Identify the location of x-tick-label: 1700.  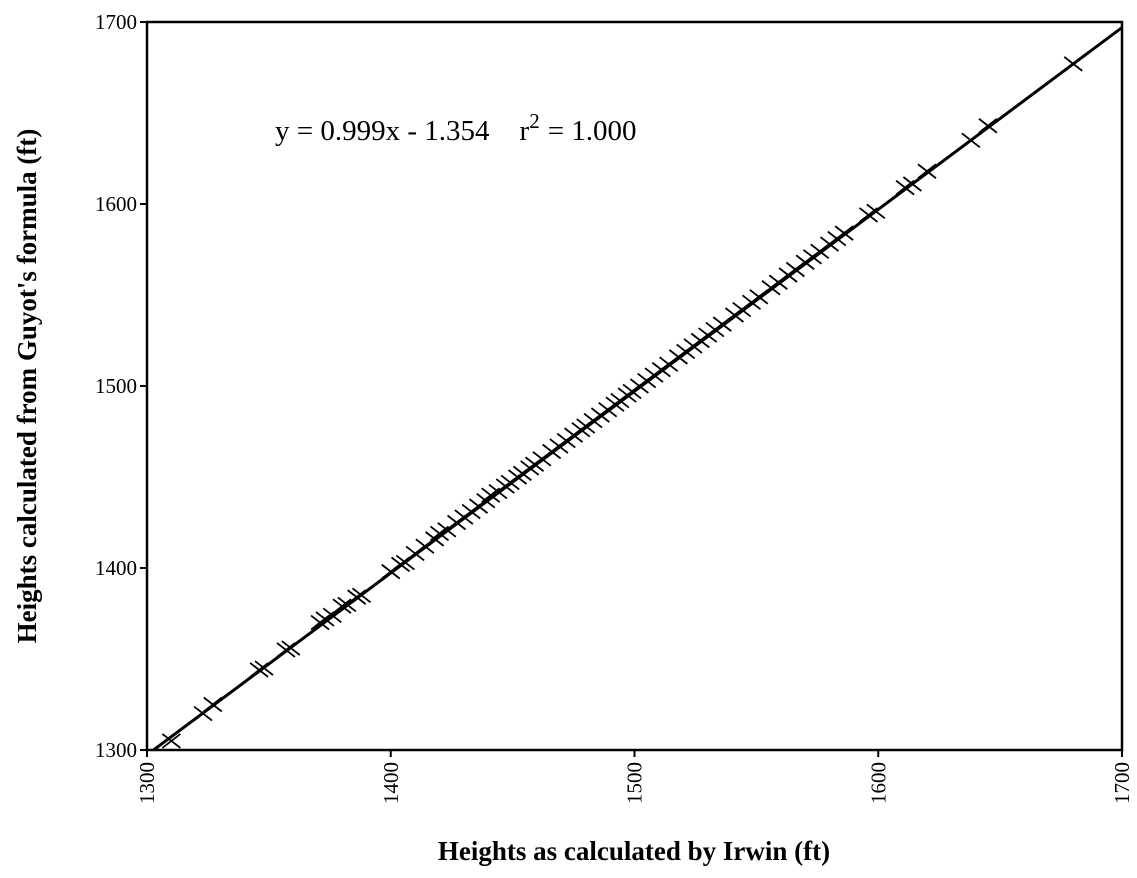
(1122, 783).